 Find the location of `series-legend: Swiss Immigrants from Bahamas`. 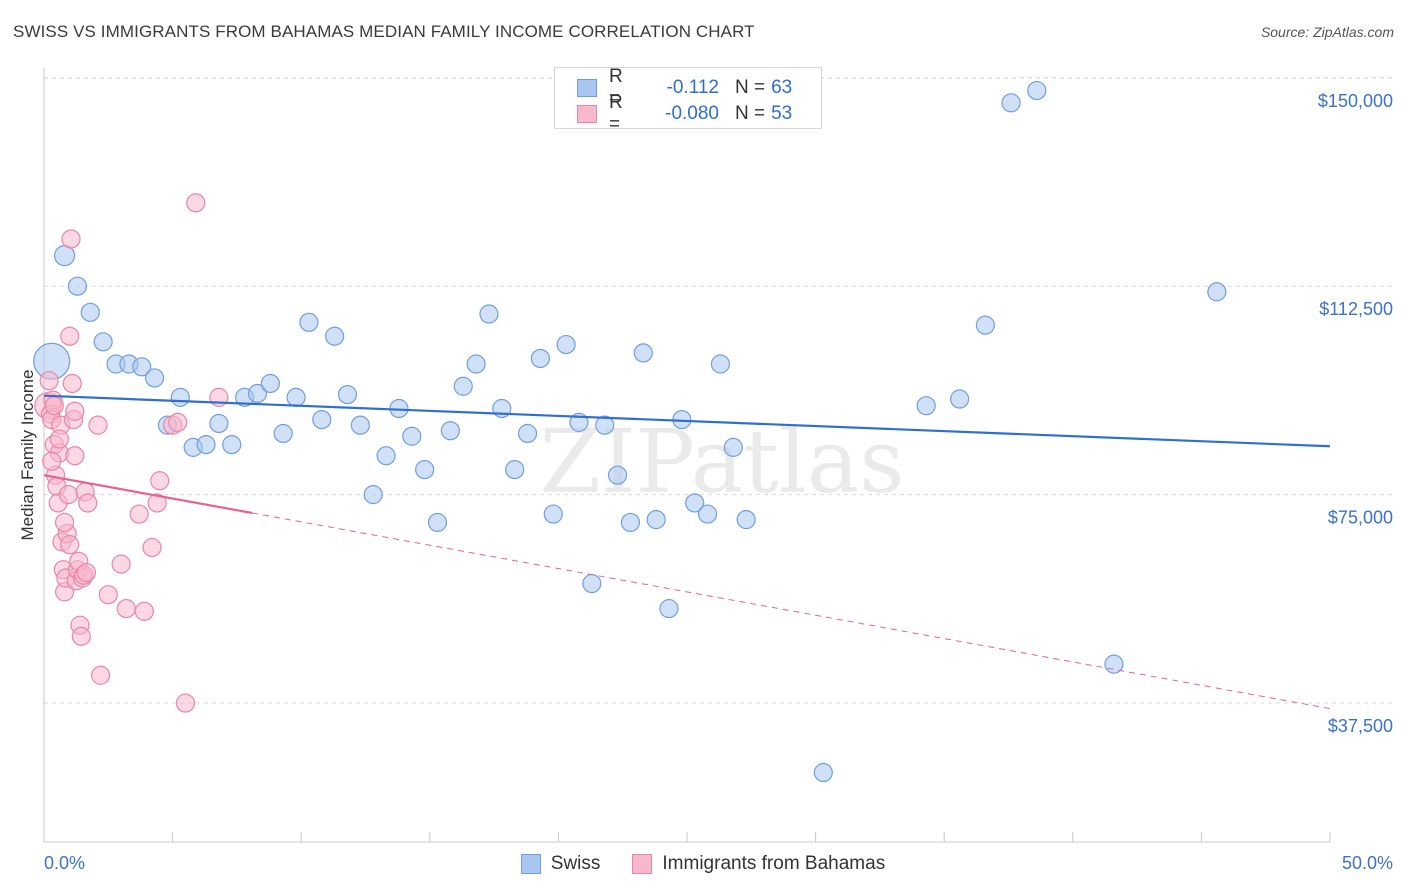

series-legend: Swiss Immigrants from Bahamas is located at coordinates (703, 864).